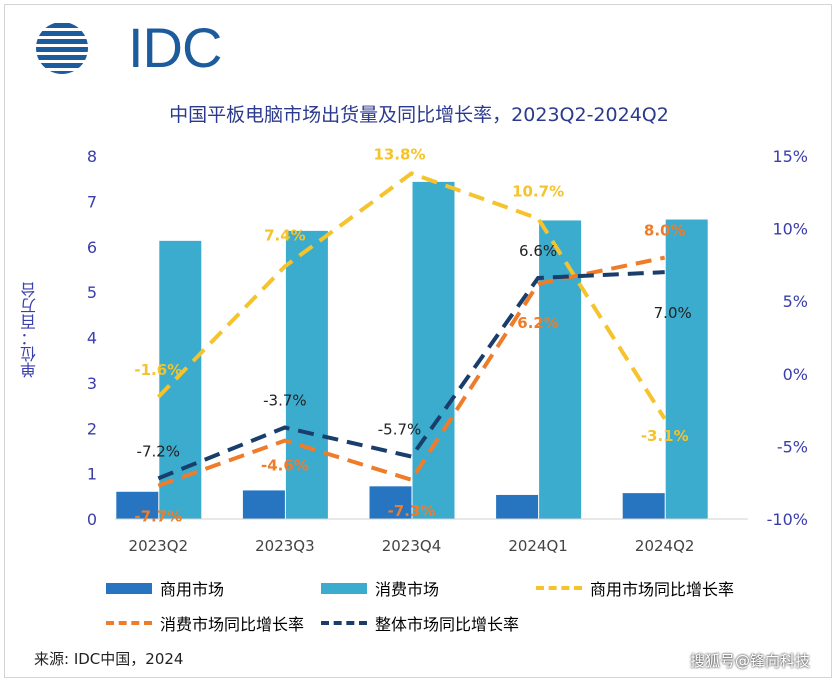 This screenshot has height=683, width=838. I want to click on data-label: 13.8%, so click(399, 154).